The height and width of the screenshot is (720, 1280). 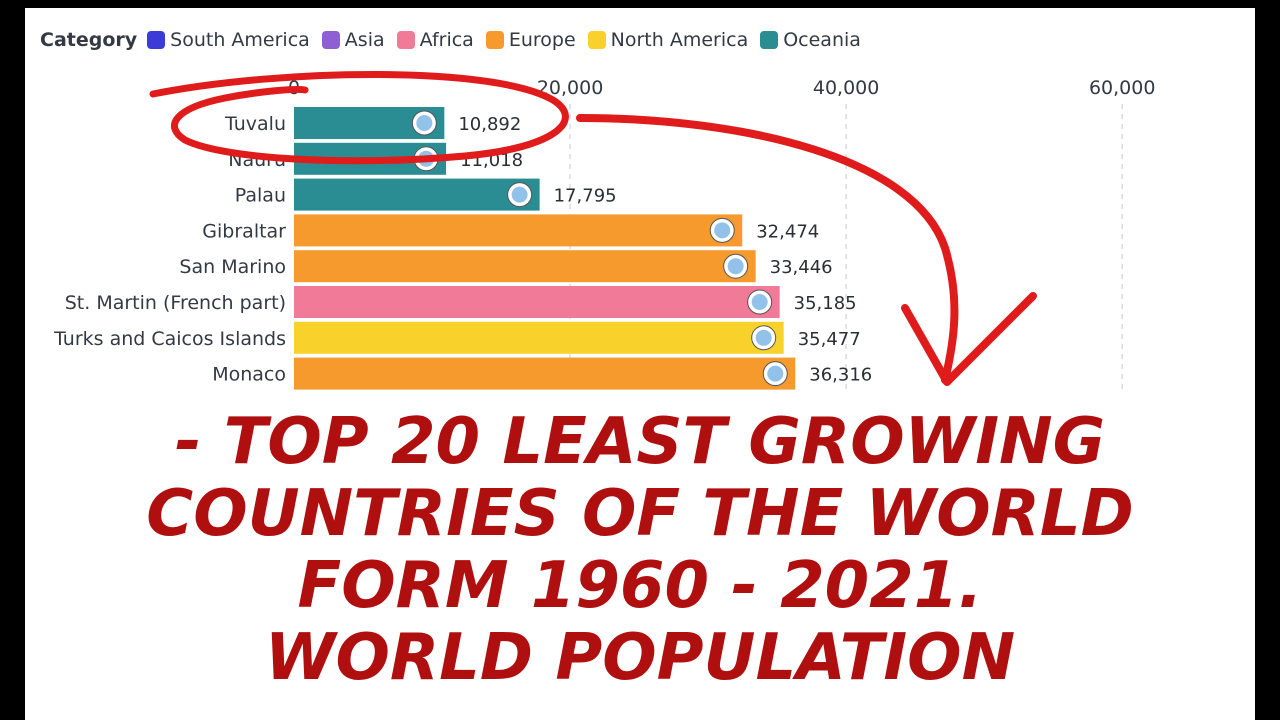 What do you see at coordinates (257, 160) in the screenshot?
I see `category-label: Nauru` at bounding box center [257, 160].